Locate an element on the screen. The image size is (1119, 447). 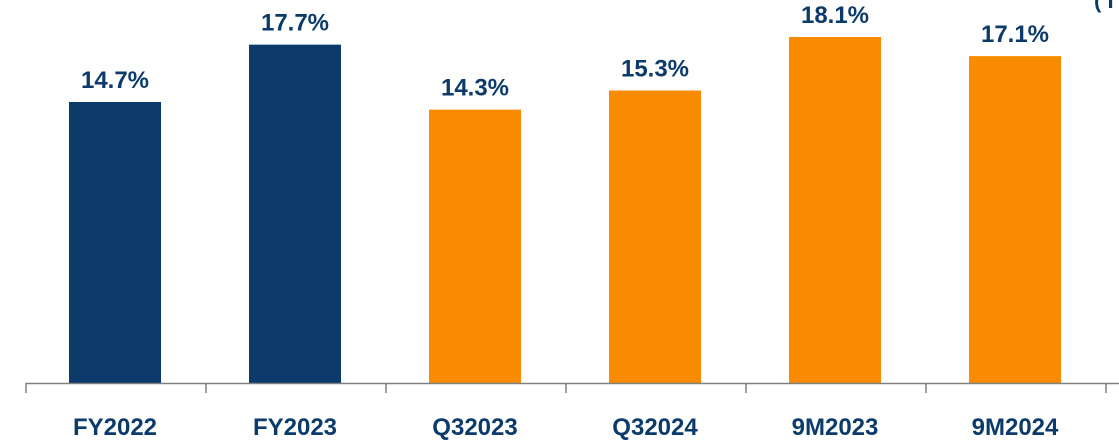
bar-fy2023 is located at coordinates (295, 213).